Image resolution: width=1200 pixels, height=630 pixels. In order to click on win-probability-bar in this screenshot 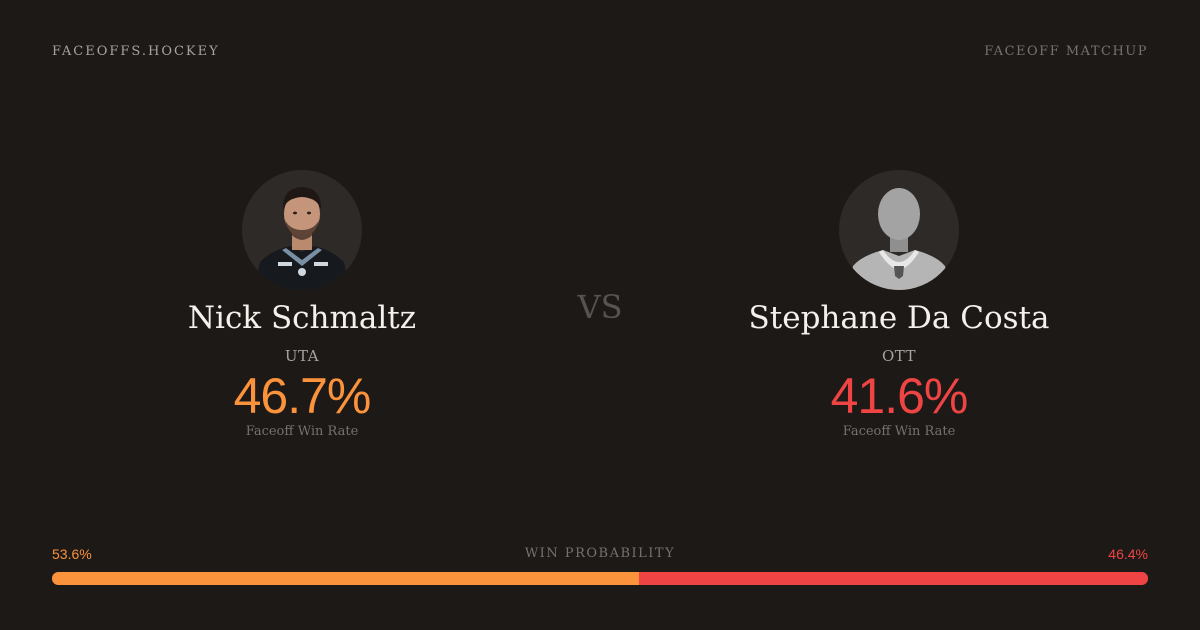, I will do `click(600, 578)`.